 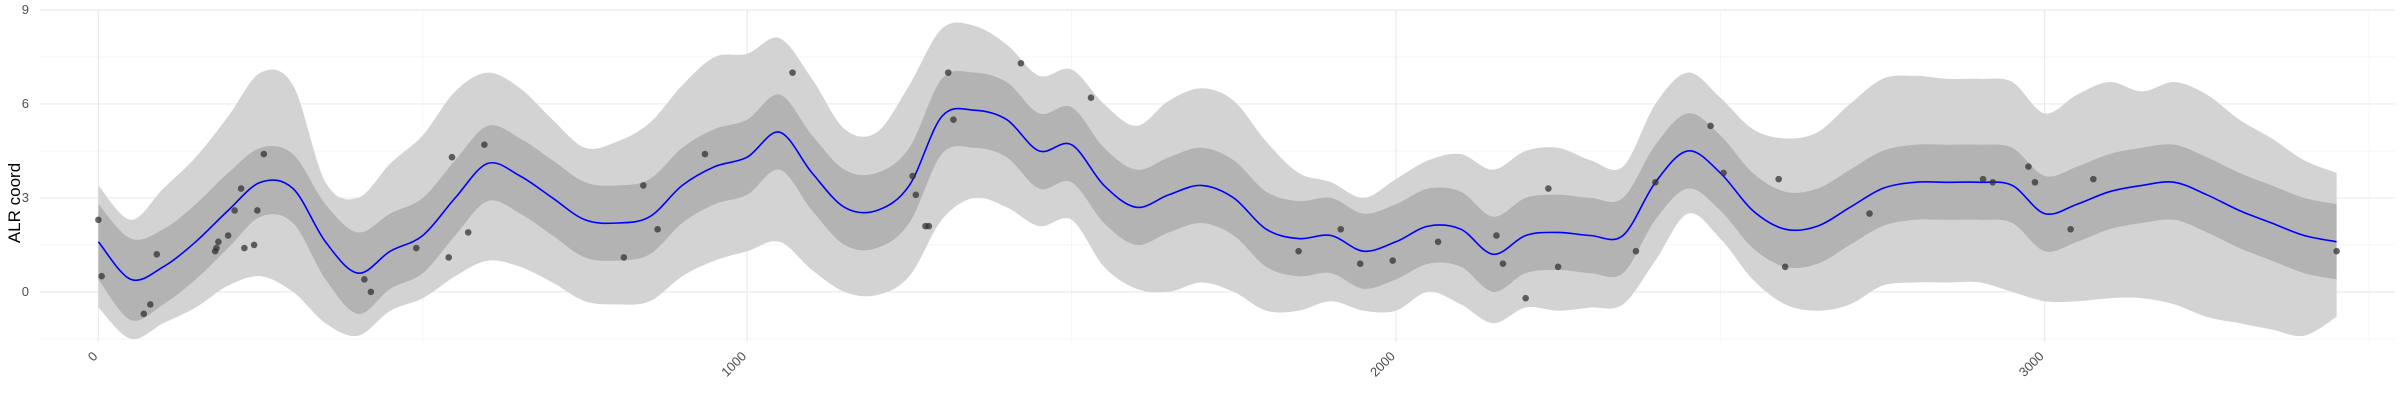 I want to click on y-axis-title: ALR coord, so click(x=14, y=203).